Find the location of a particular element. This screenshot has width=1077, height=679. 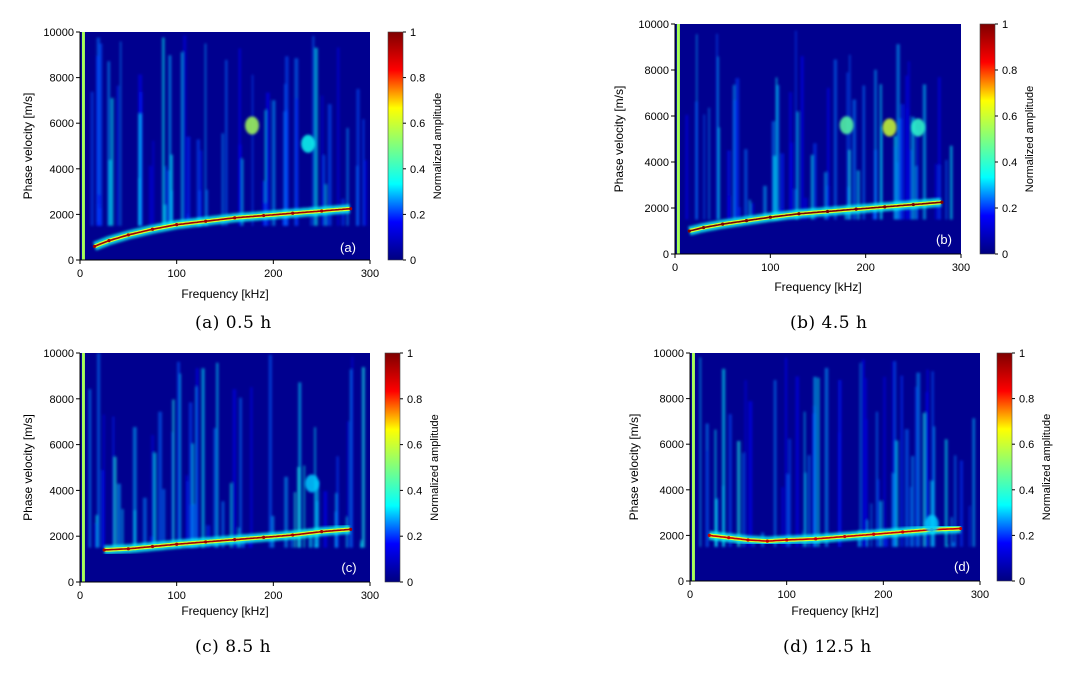

panel-tag: (b) is located at coordinates (944, 239).